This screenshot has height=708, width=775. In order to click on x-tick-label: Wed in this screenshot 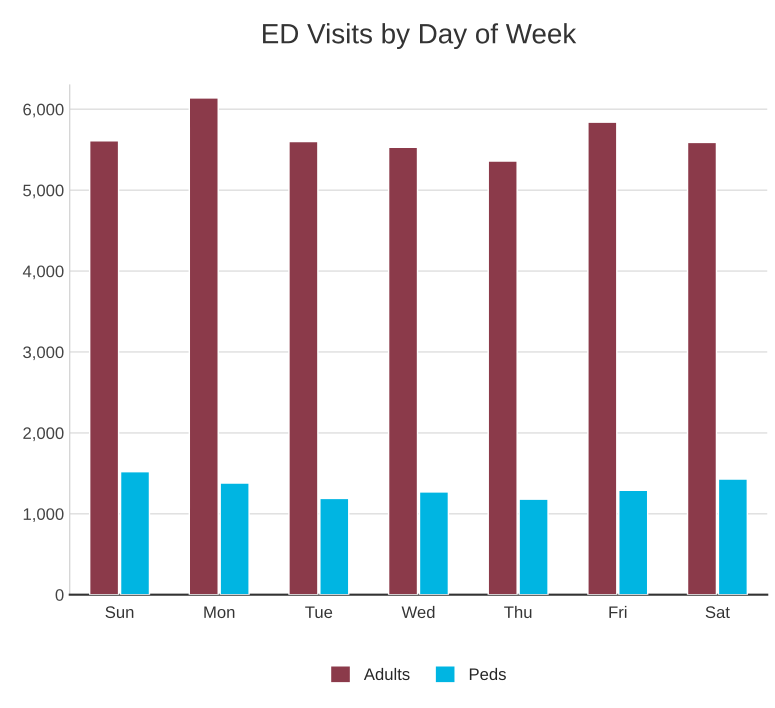, I will do `click(418, 612)`.